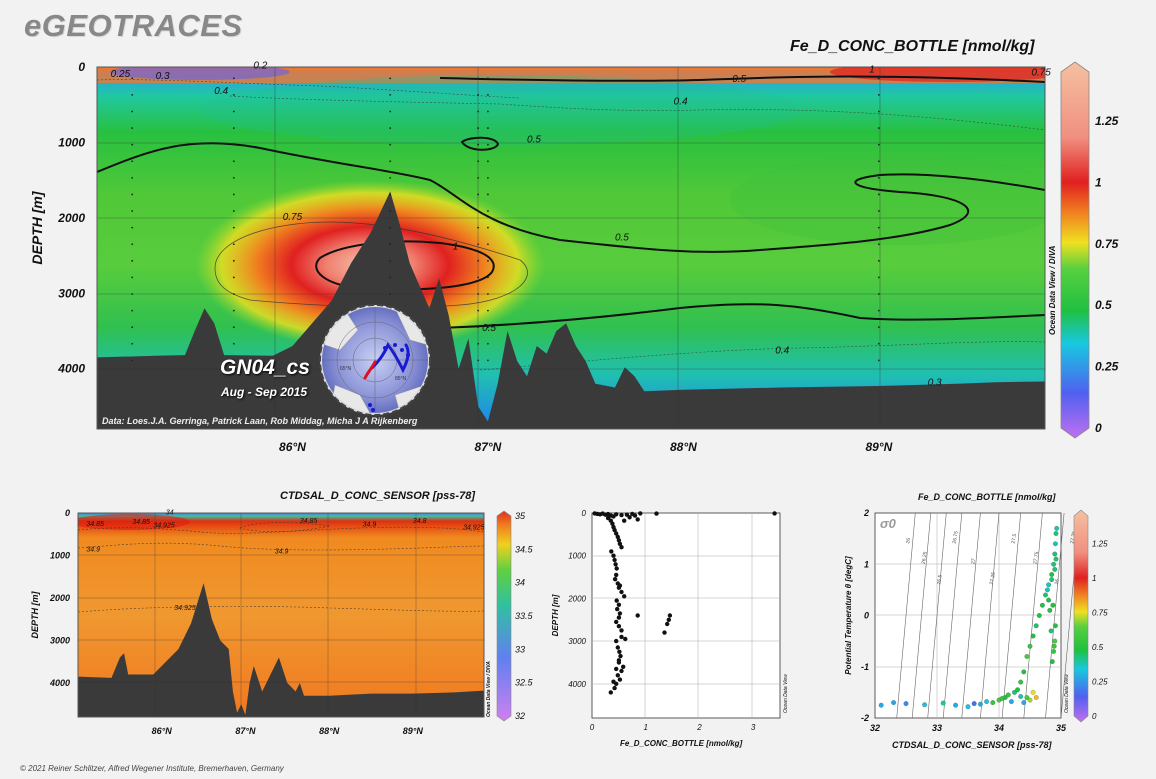  What do you see at coordinates (866, 616) in the screenshot?
I see `y-tick-label: 0` at bounding box center [866, 616].